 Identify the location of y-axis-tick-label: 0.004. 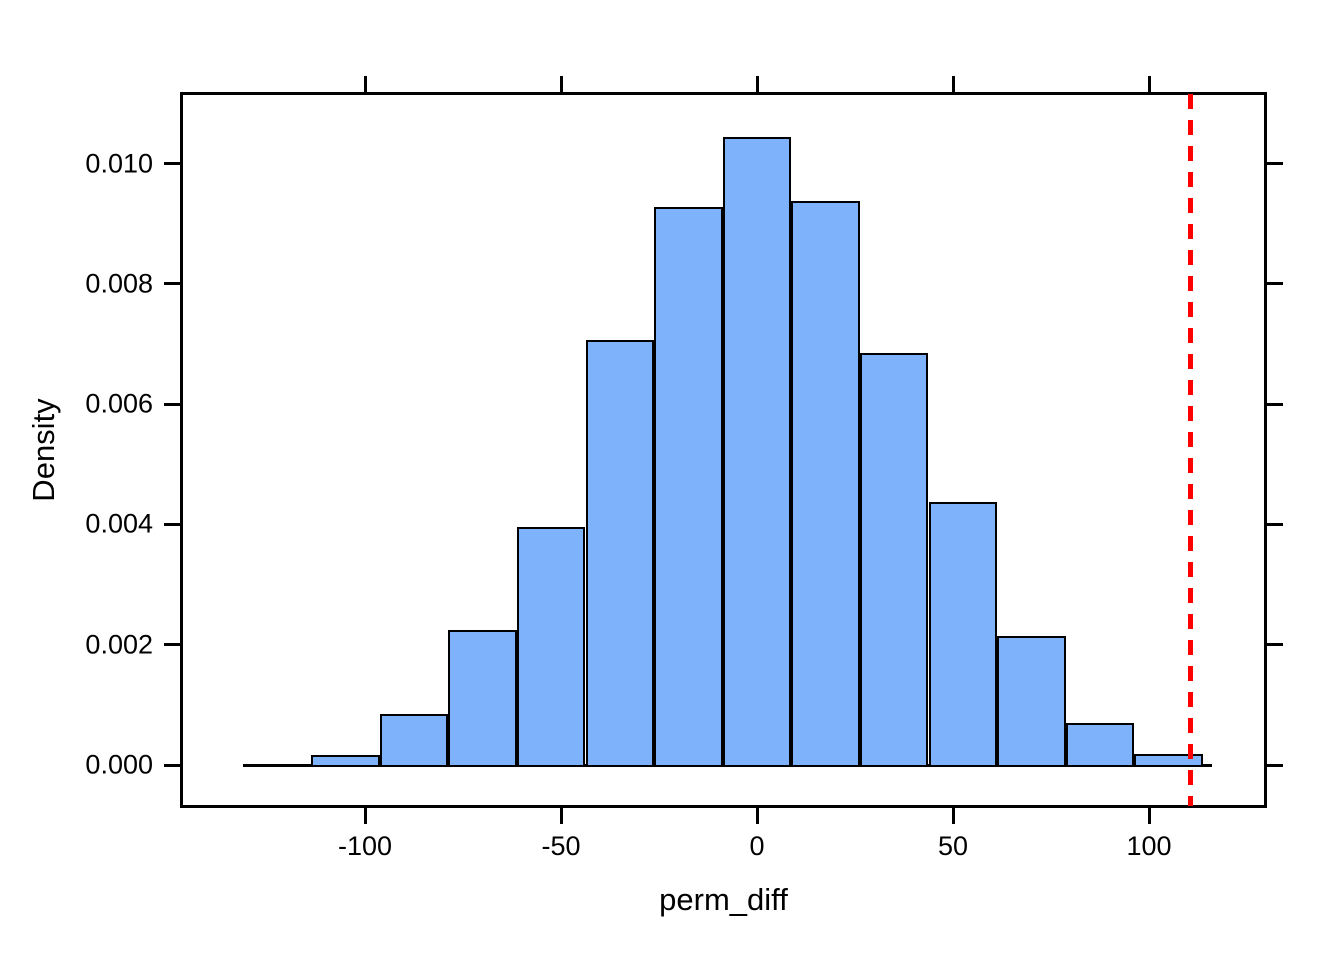
(119, 523).